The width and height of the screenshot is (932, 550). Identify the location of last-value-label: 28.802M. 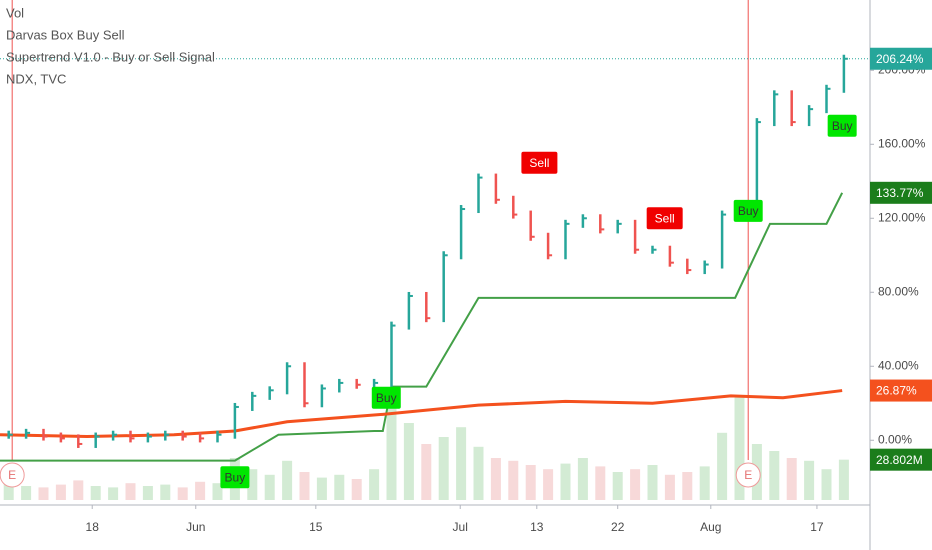
(899, 460).